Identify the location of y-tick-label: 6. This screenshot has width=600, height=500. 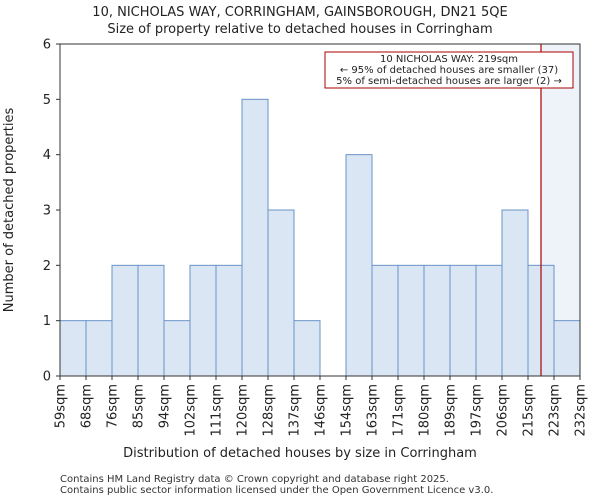
(47, 45).